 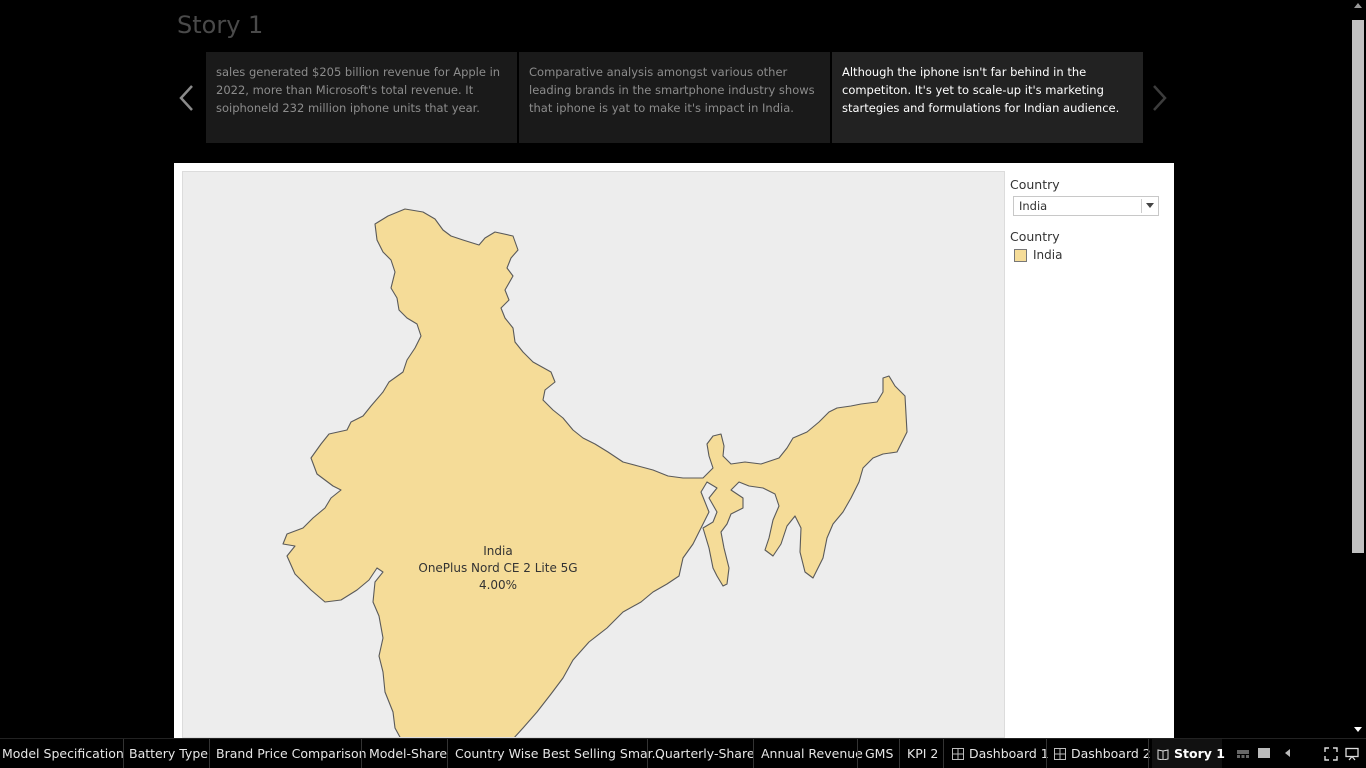 I want to click on country-filter-value: India, so click(x=1033, y=206).